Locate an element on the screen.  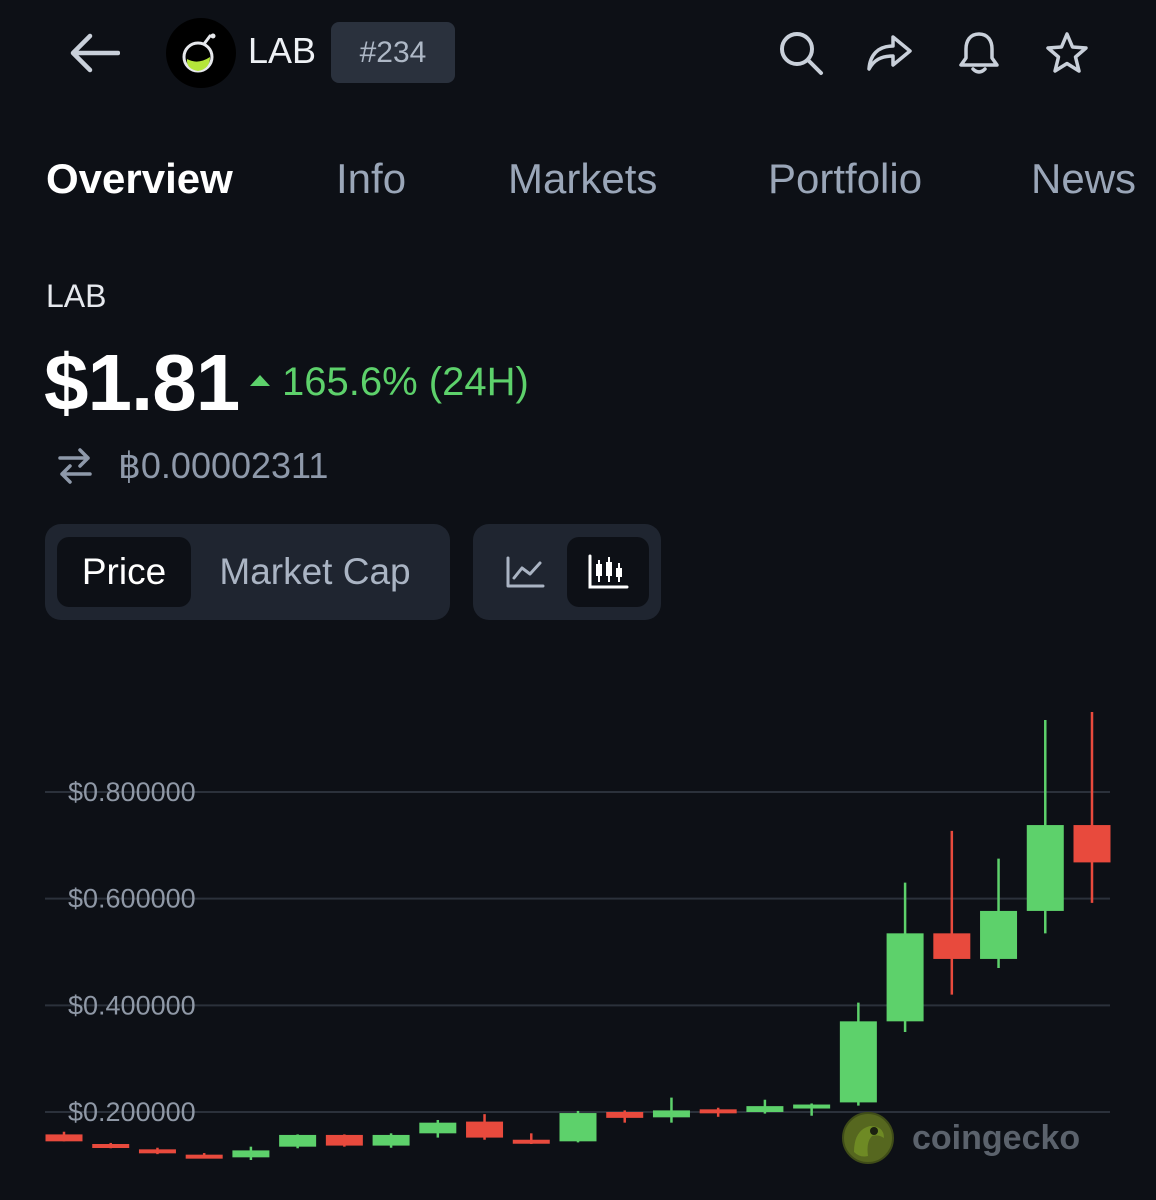
y-tick-label: $0.600000 is located at coordinates (132, 899).